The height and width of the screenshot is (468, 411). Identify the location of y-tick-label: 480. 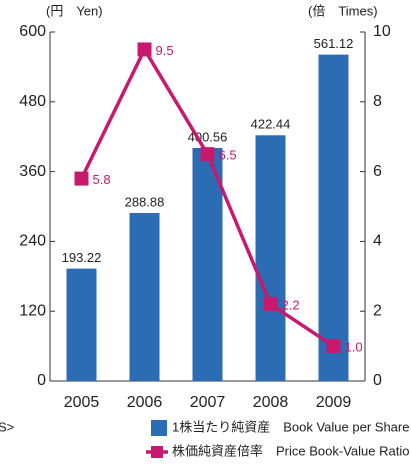
(32, 101).